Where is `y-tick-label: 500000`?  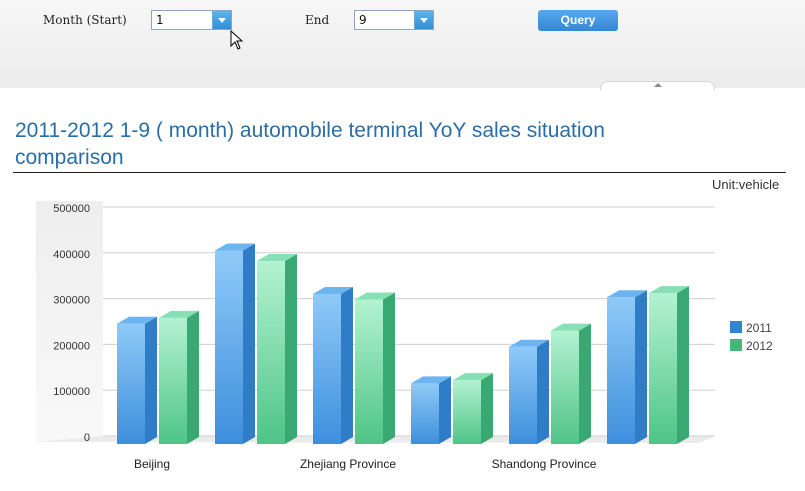 y-tick-label: 500000 is located at coordinates (71, 209).